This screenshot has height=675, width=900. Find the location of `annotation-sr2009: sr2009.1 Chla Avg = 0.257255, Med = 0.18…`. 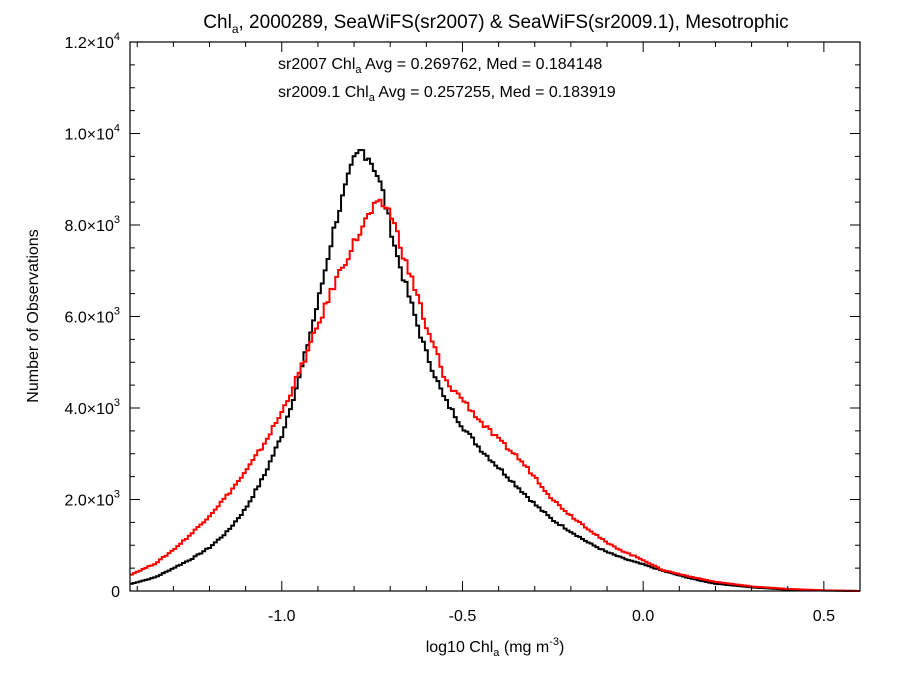

annotation-sr2009: sr2009.1 Chla Avg = 0.257255, Med = 0.18… is located at coordinates (447, 94).